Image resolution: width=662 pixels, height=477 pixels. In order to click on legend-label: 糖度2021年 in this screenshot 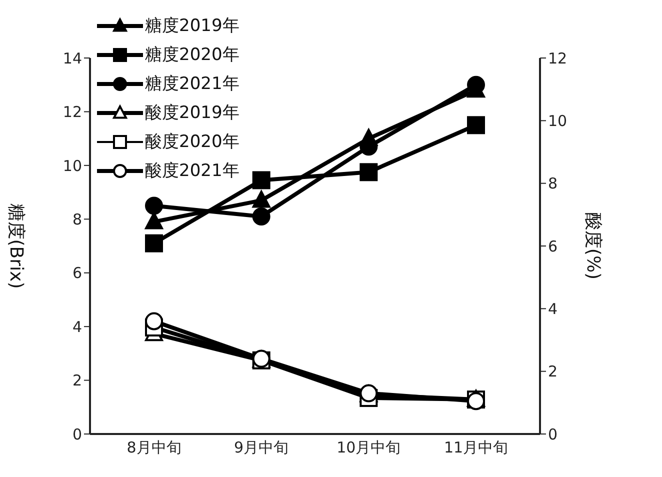, I will do `click(192, 84)`.